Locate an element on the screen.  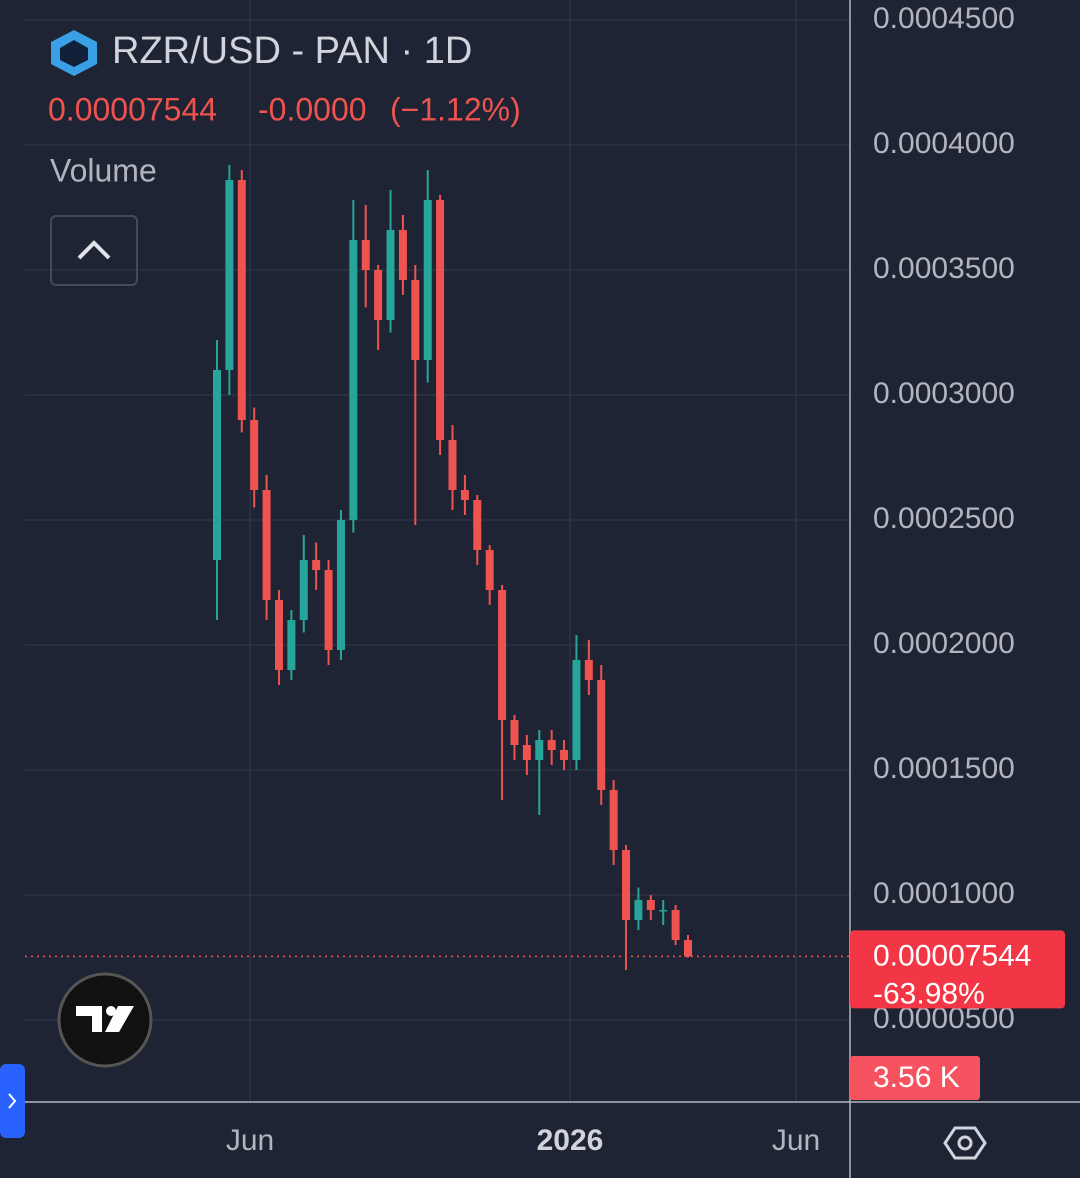
volume-tag-box is located at coordinates (915, 1078).